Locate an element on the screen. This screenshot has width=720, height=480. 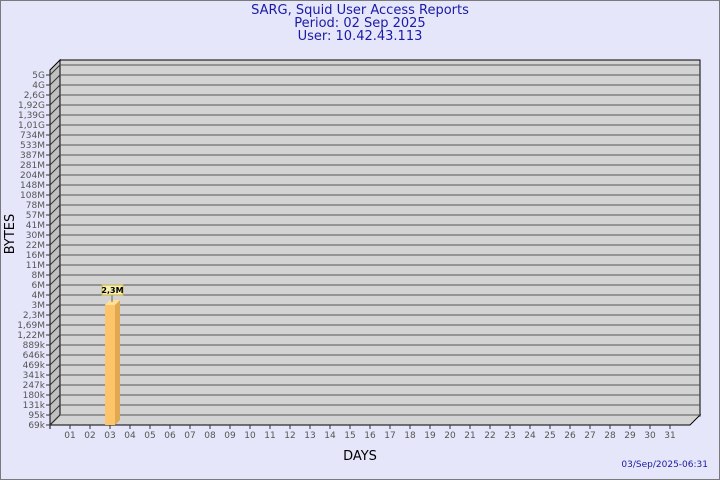
y-tick-label: 646k is located at coordinates (34, 356).